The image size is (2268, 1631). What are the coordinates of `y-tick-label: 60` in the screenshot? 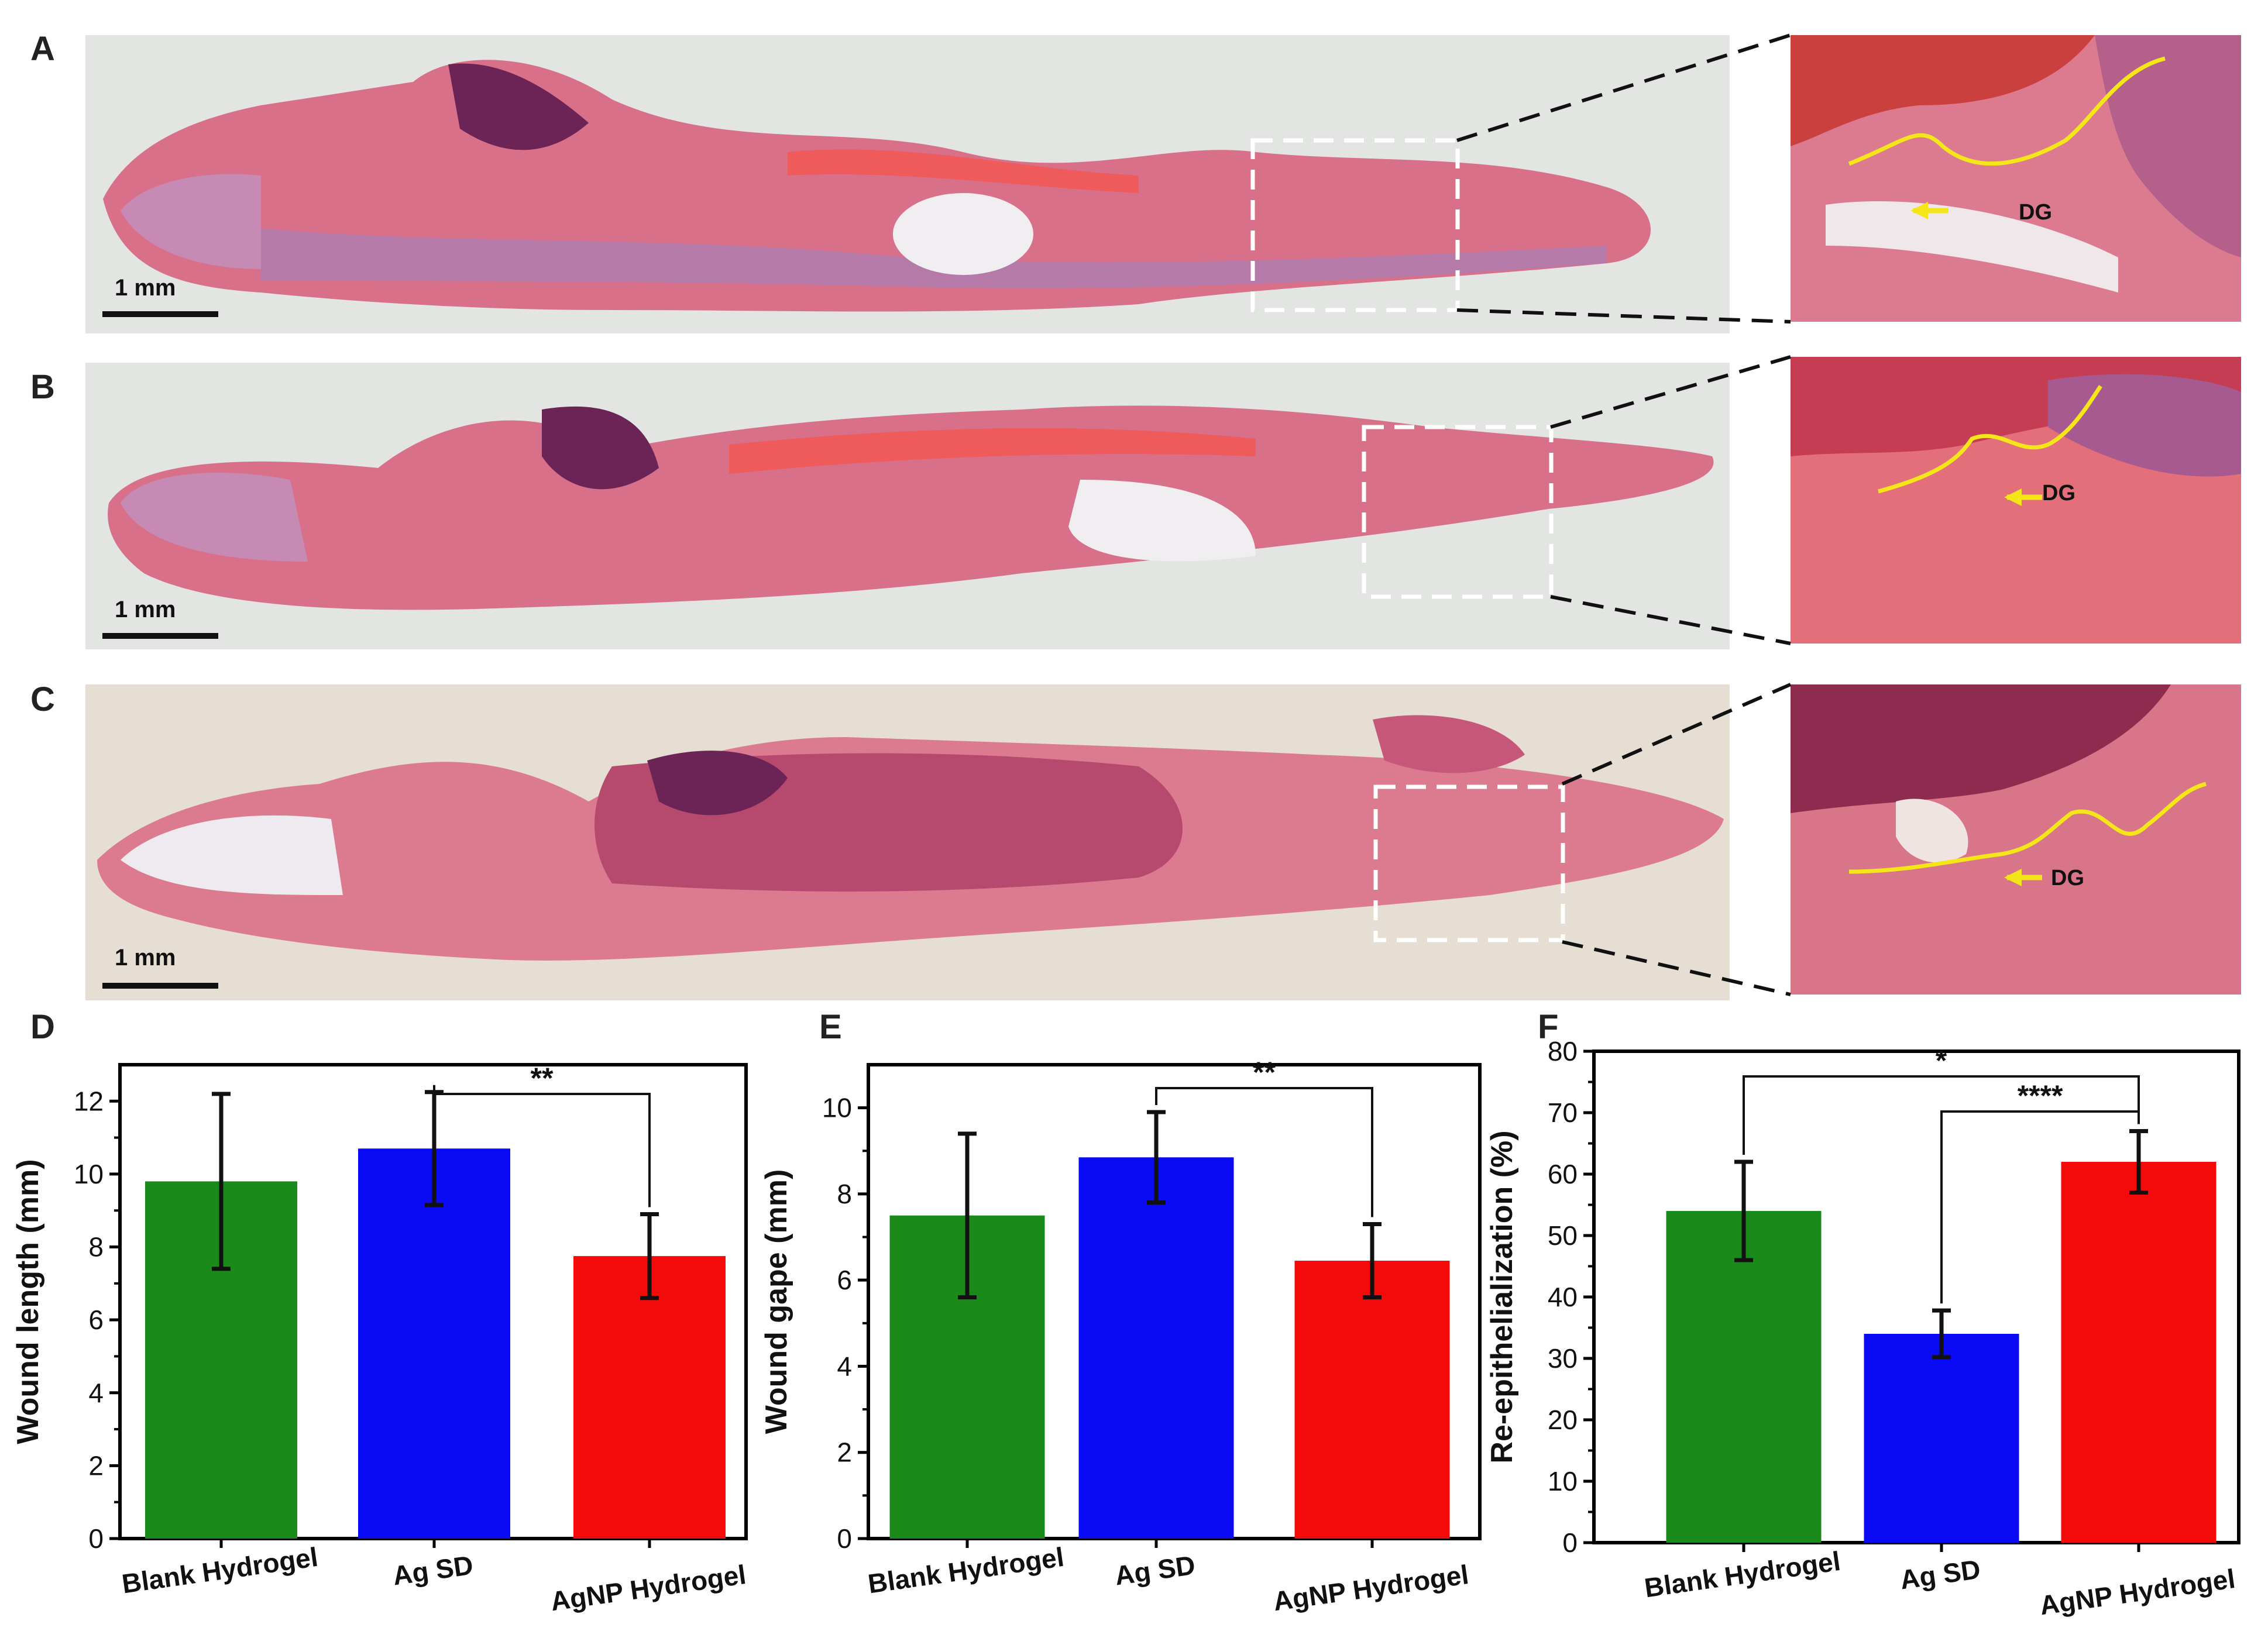 It's located at (1563, 1174).